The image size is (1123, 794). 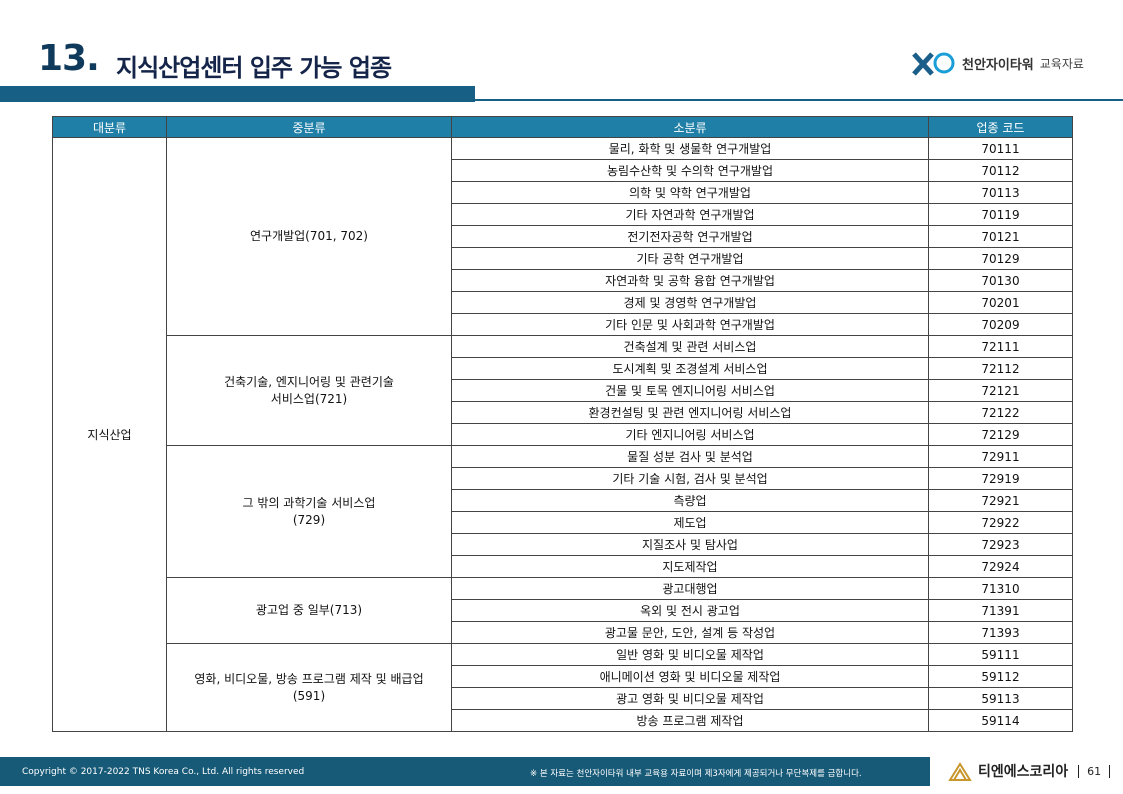 I want to click on code-cell: 70129, so click(x=1000, y=258).